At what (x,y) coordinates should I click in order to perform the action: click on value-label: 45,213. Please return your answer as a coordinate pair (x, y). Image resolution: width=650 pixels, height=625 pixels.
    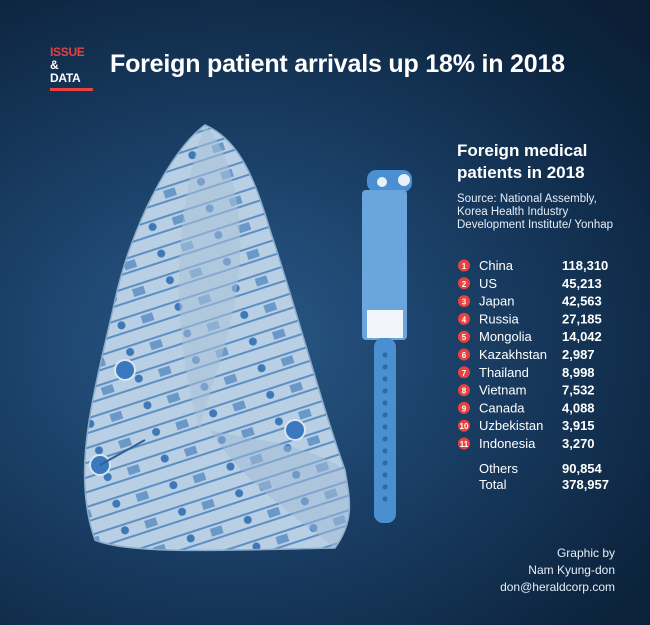
    Looking at the image, I should click on (582, 283).